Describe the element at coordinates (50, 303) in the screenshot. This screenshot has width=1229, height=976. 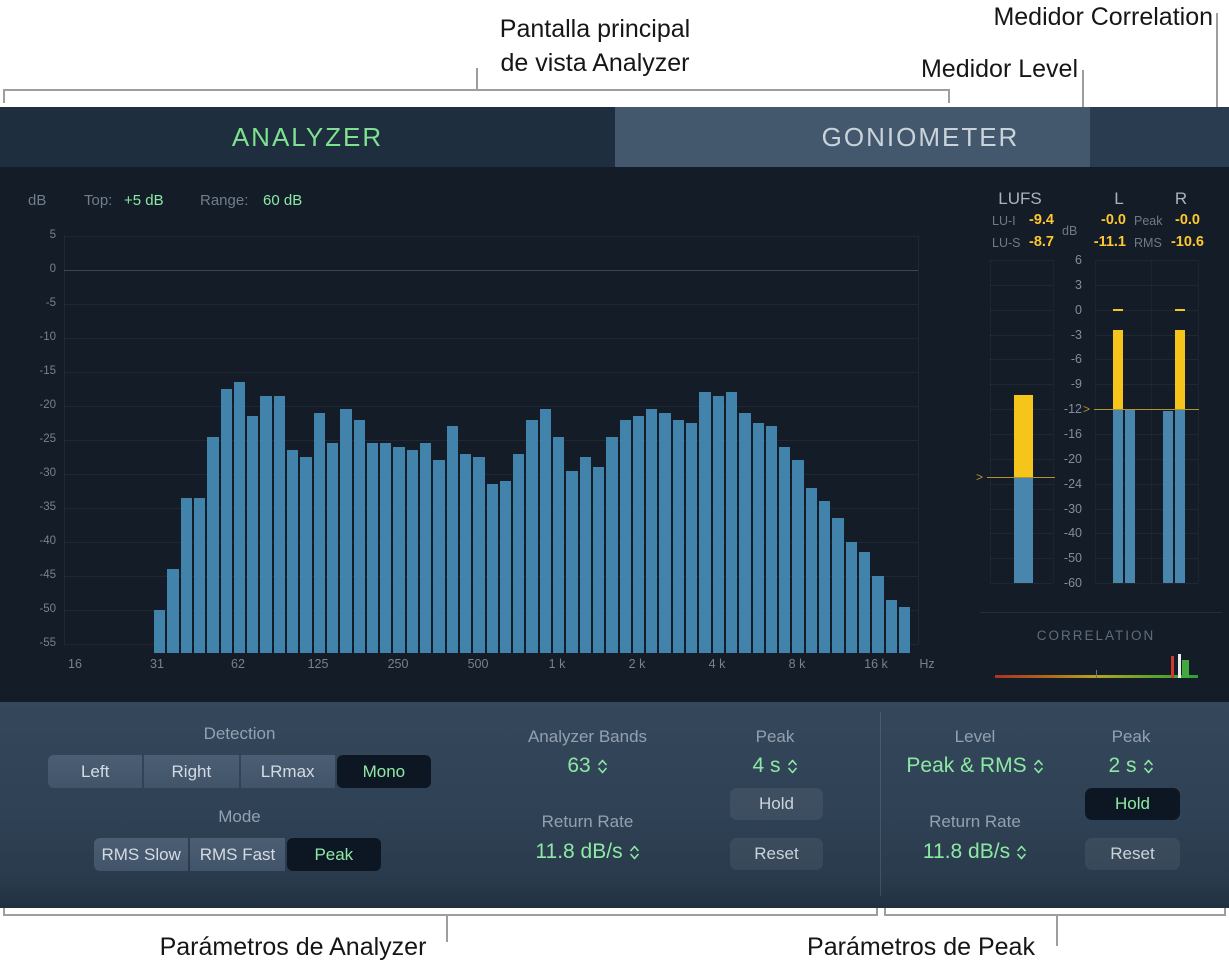
I see `y-tick--5db: -5` at that location.